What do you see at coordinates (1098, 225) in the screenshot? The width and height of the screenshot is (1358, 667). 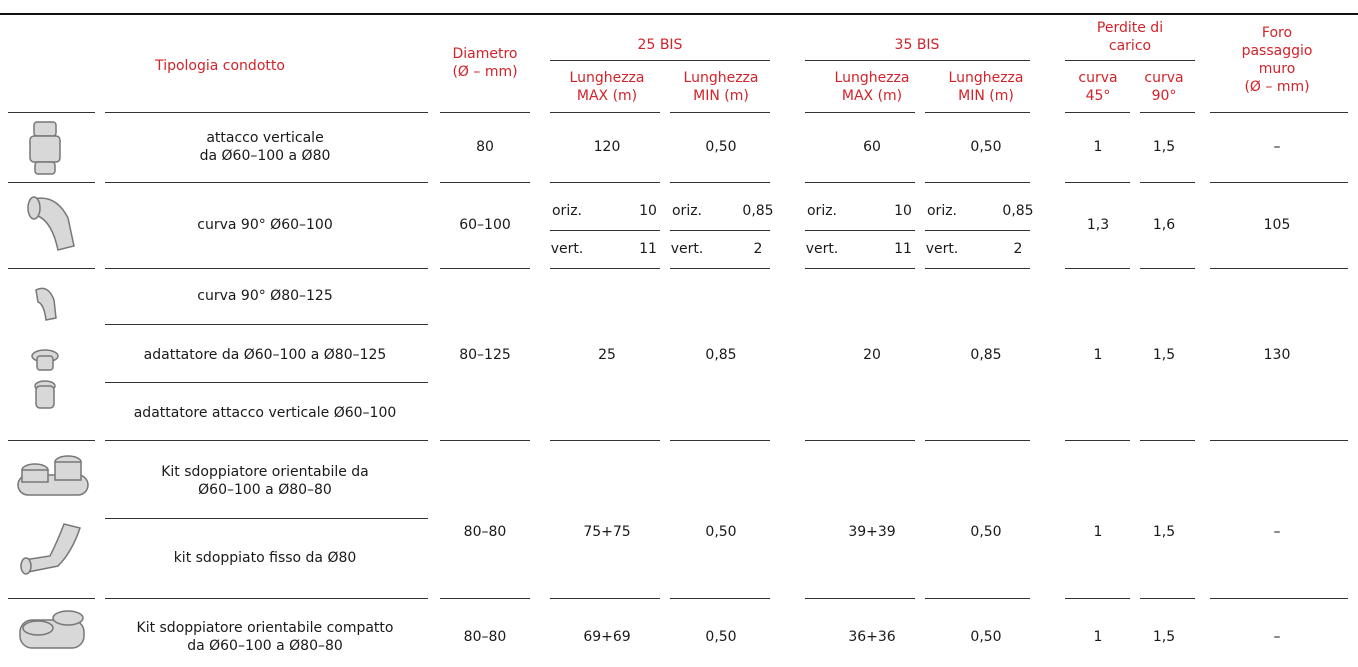 I see `value: 1,3` at bounding box center [1098, 225].